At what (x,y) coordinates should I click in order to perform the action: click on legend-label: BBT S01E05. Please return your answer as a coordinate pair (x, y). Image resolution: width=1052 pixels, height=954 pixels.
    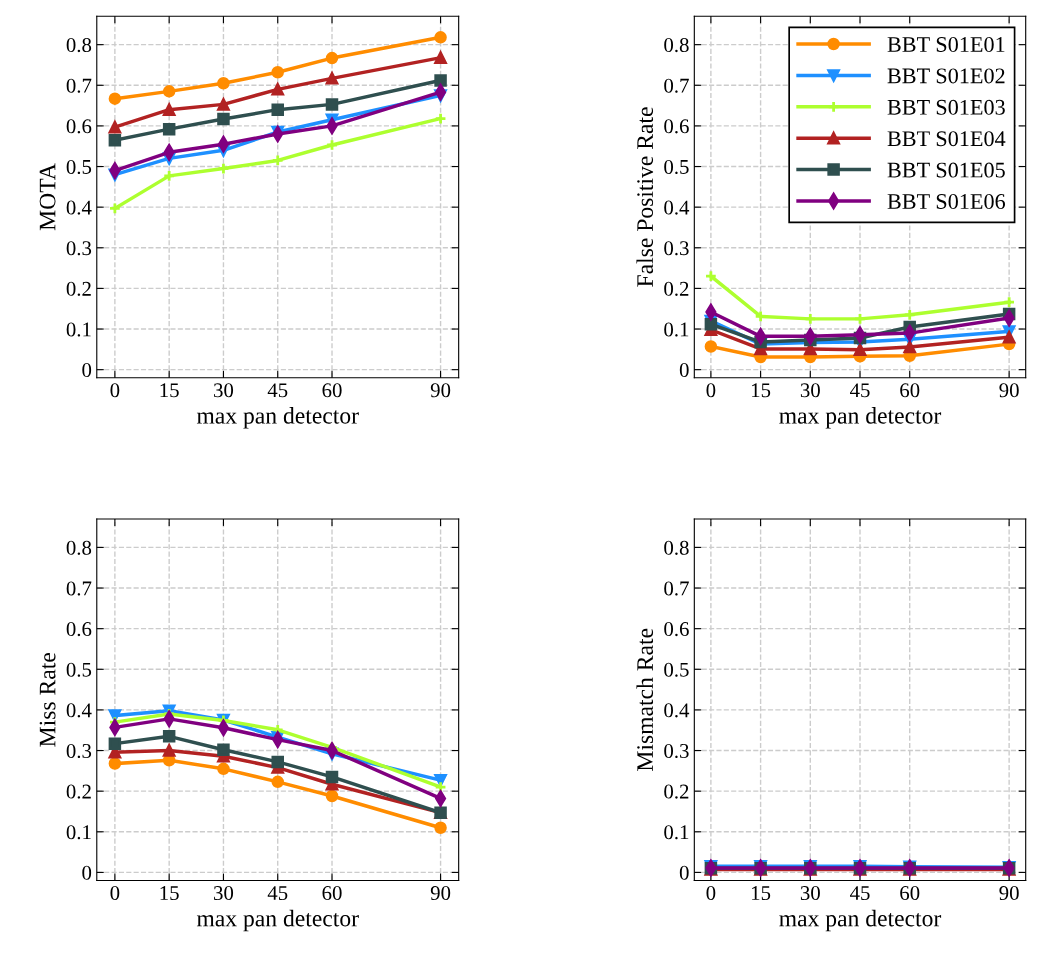
    Looking at the image, I should click on (946, 170).